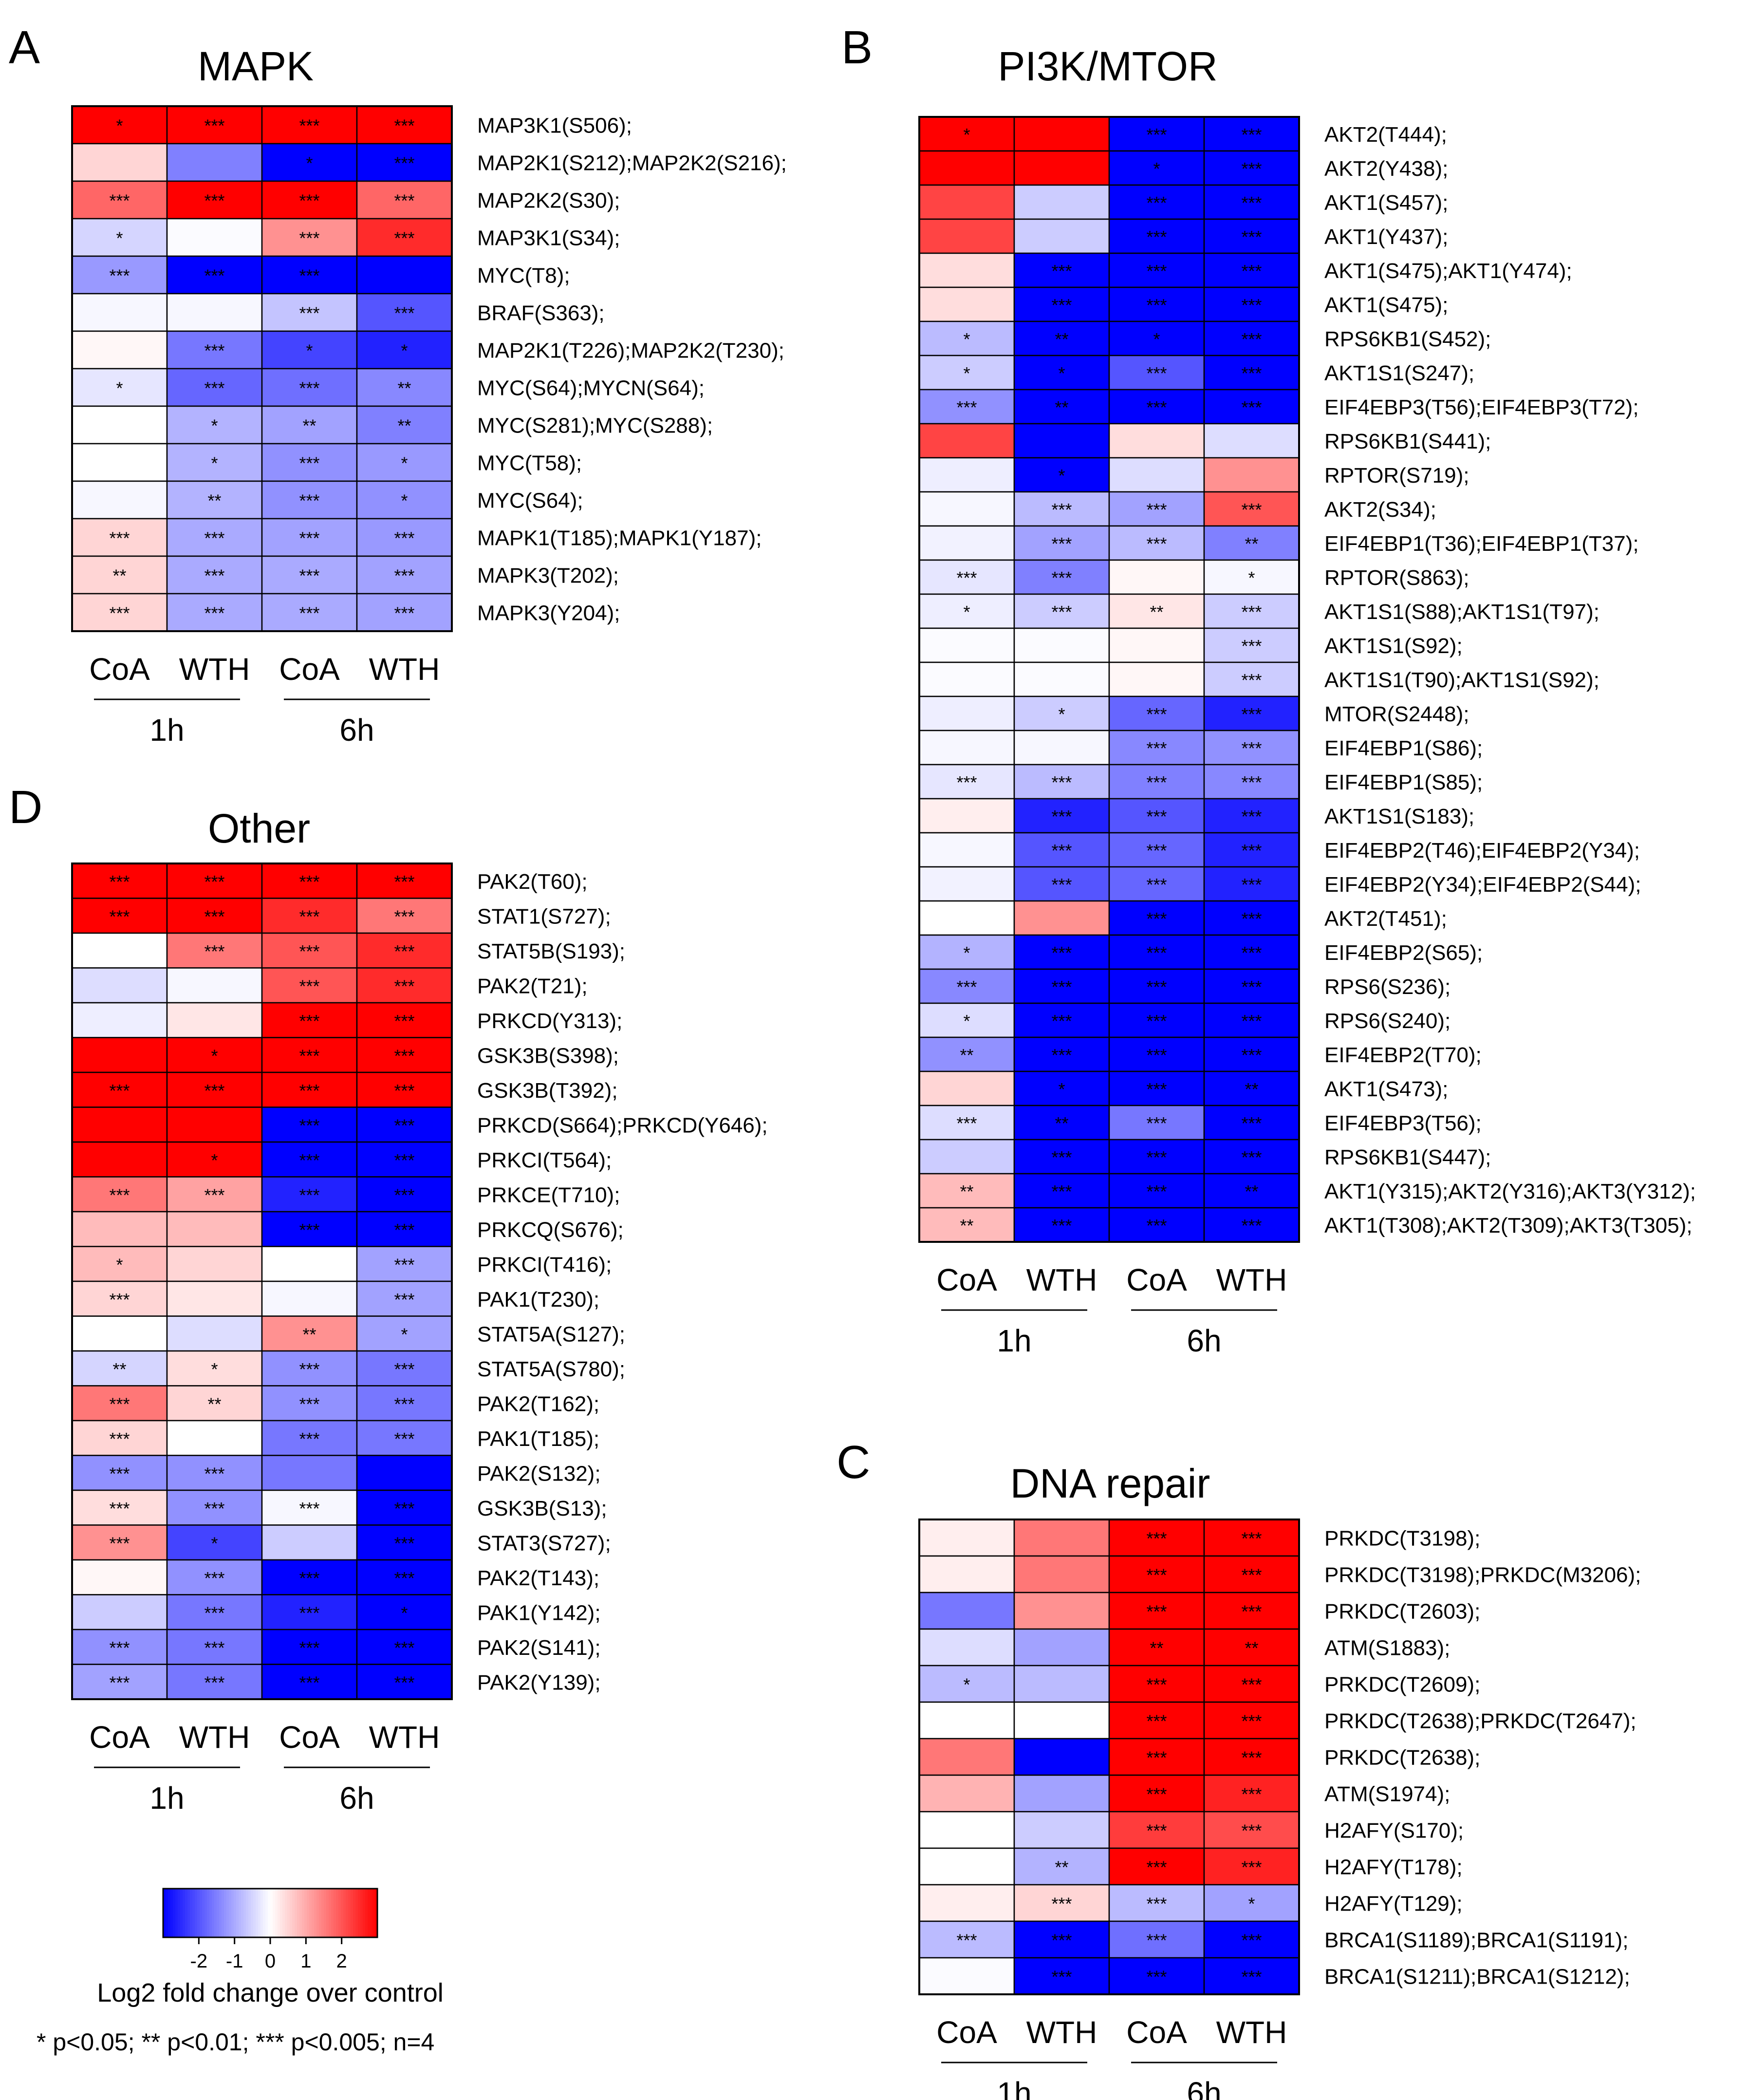 Image resolution: width=1748 pixels, height=2100 pixels. Describe the element at coordinates (1408, 441) in the screenshot. I see `row-label: RPS6KB1(S441);` at that location.